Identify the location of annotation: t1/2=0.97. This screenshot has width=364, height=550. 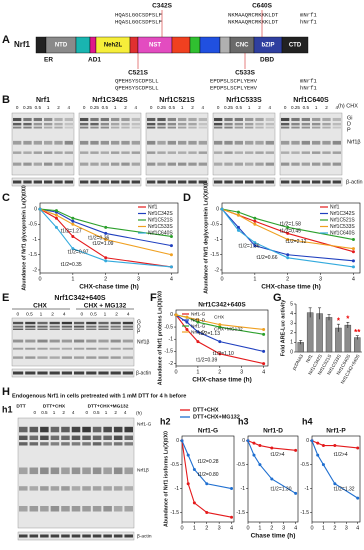
(78, 252).